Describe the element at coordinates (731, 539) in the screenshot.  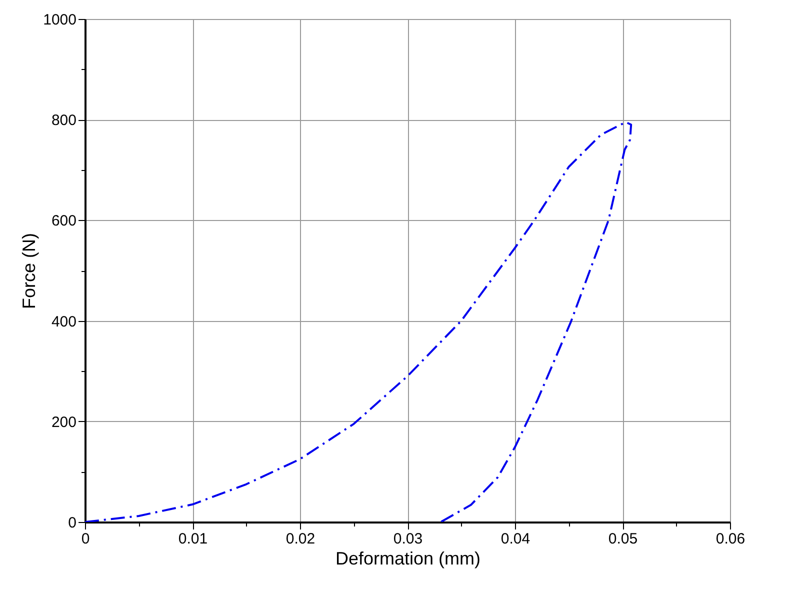
I see `x-tick-label: 0.06` at that location.